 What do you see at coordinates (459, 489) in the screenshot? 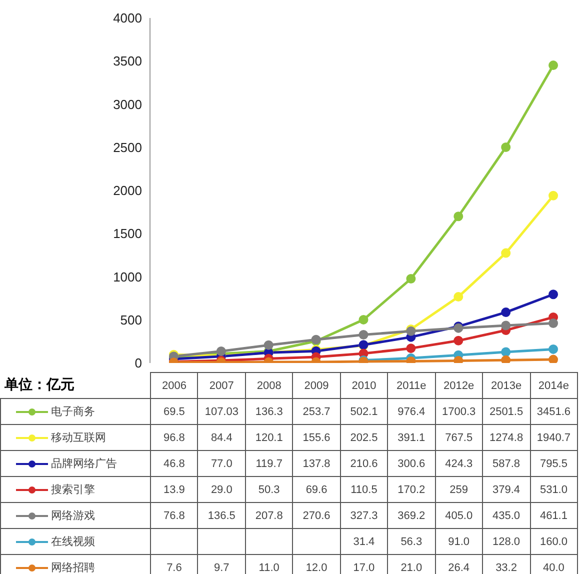
I see `data-label: 259` at bounding box center [459, 489].